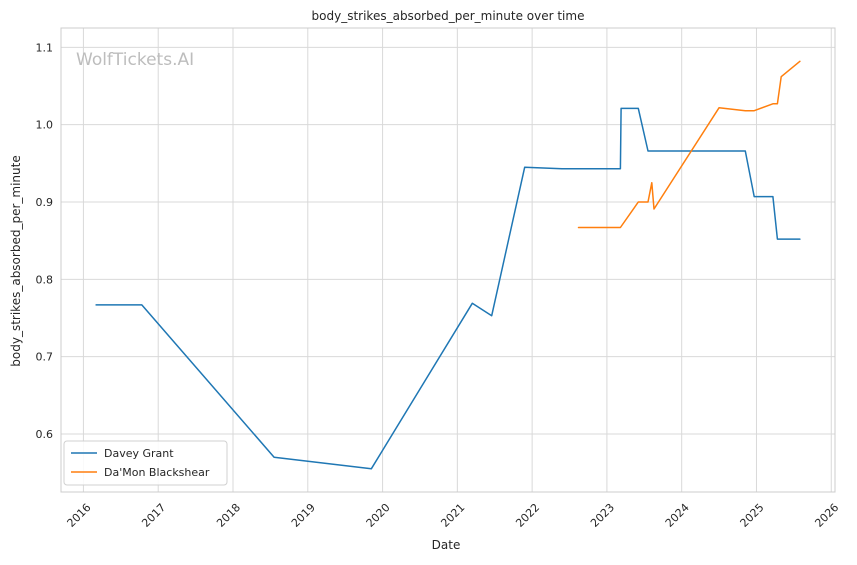 This screenshot has width=857, height=565. Describe the element at coordinates (527, 515) in the screenshot. I see `x-tick-label: 2022` at that location.